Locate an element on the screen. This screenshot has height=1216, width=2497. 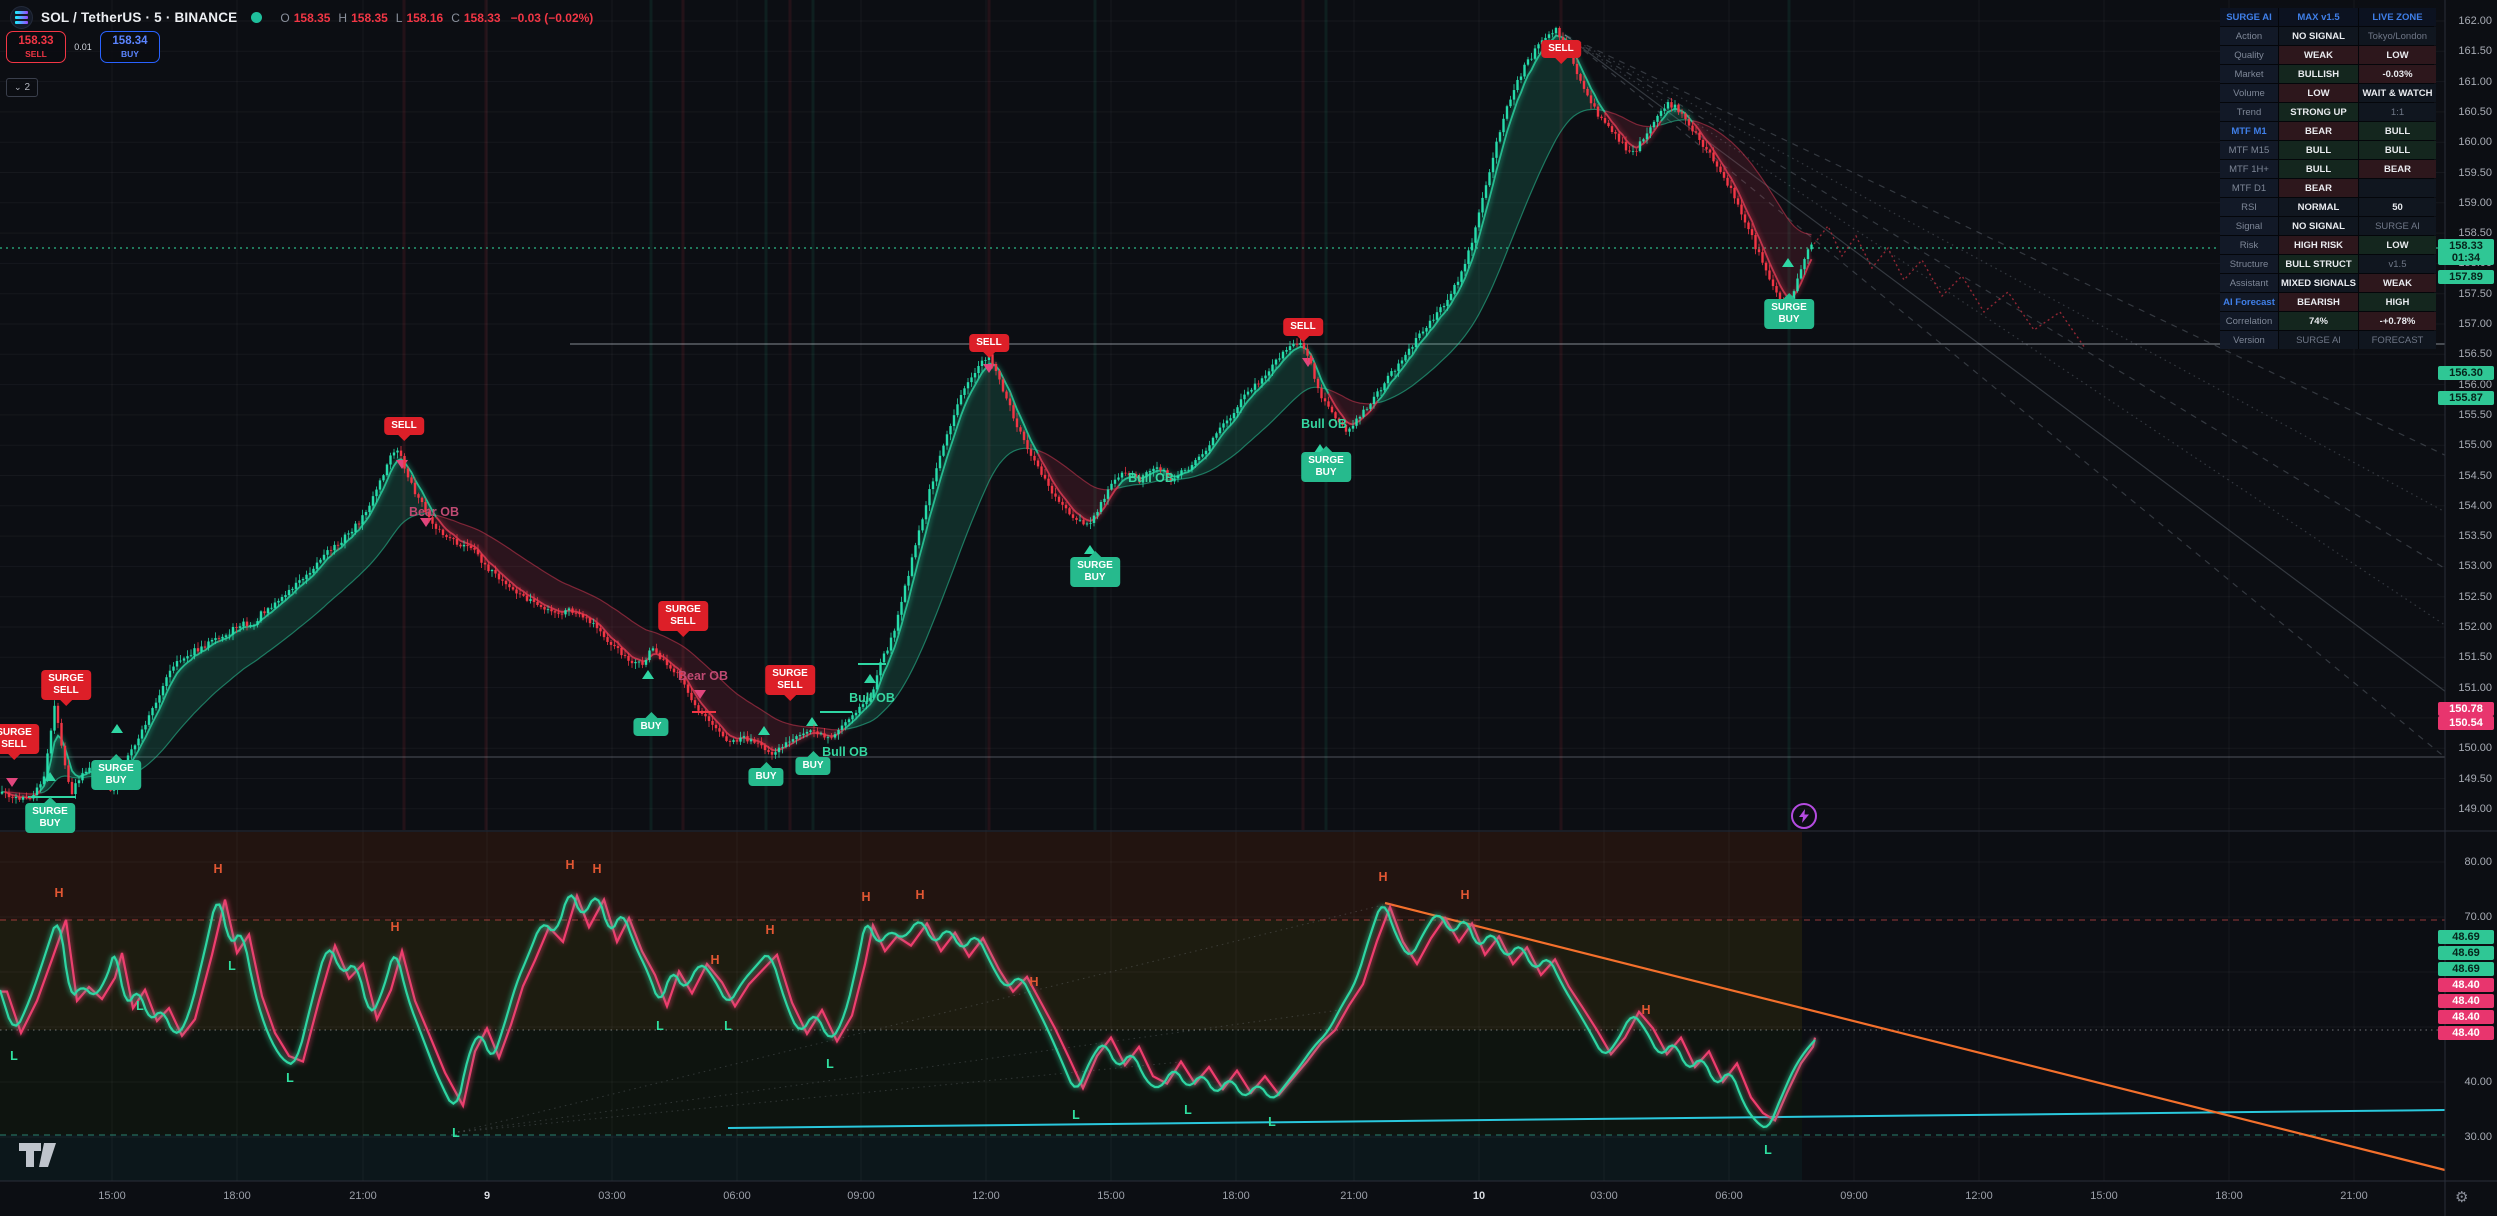
cyan-support-line is located at coordinates (1586, 1119).